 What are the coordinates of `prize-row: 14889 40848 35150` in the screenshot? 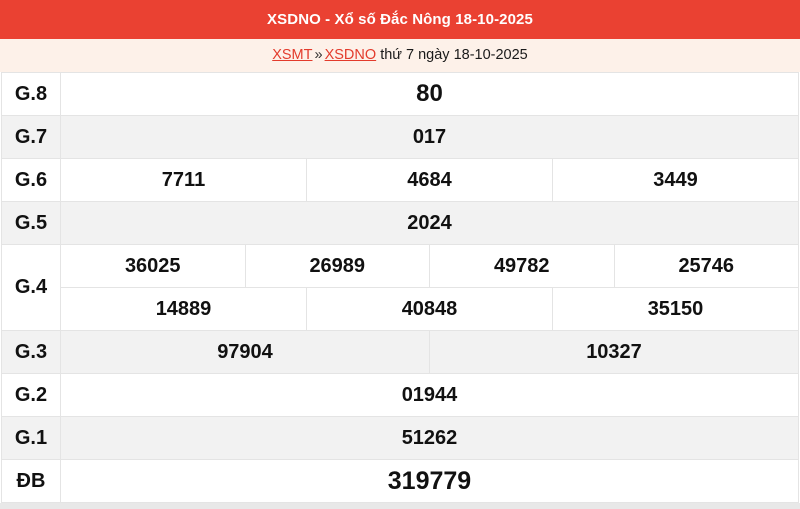 It's located at (400, 309).